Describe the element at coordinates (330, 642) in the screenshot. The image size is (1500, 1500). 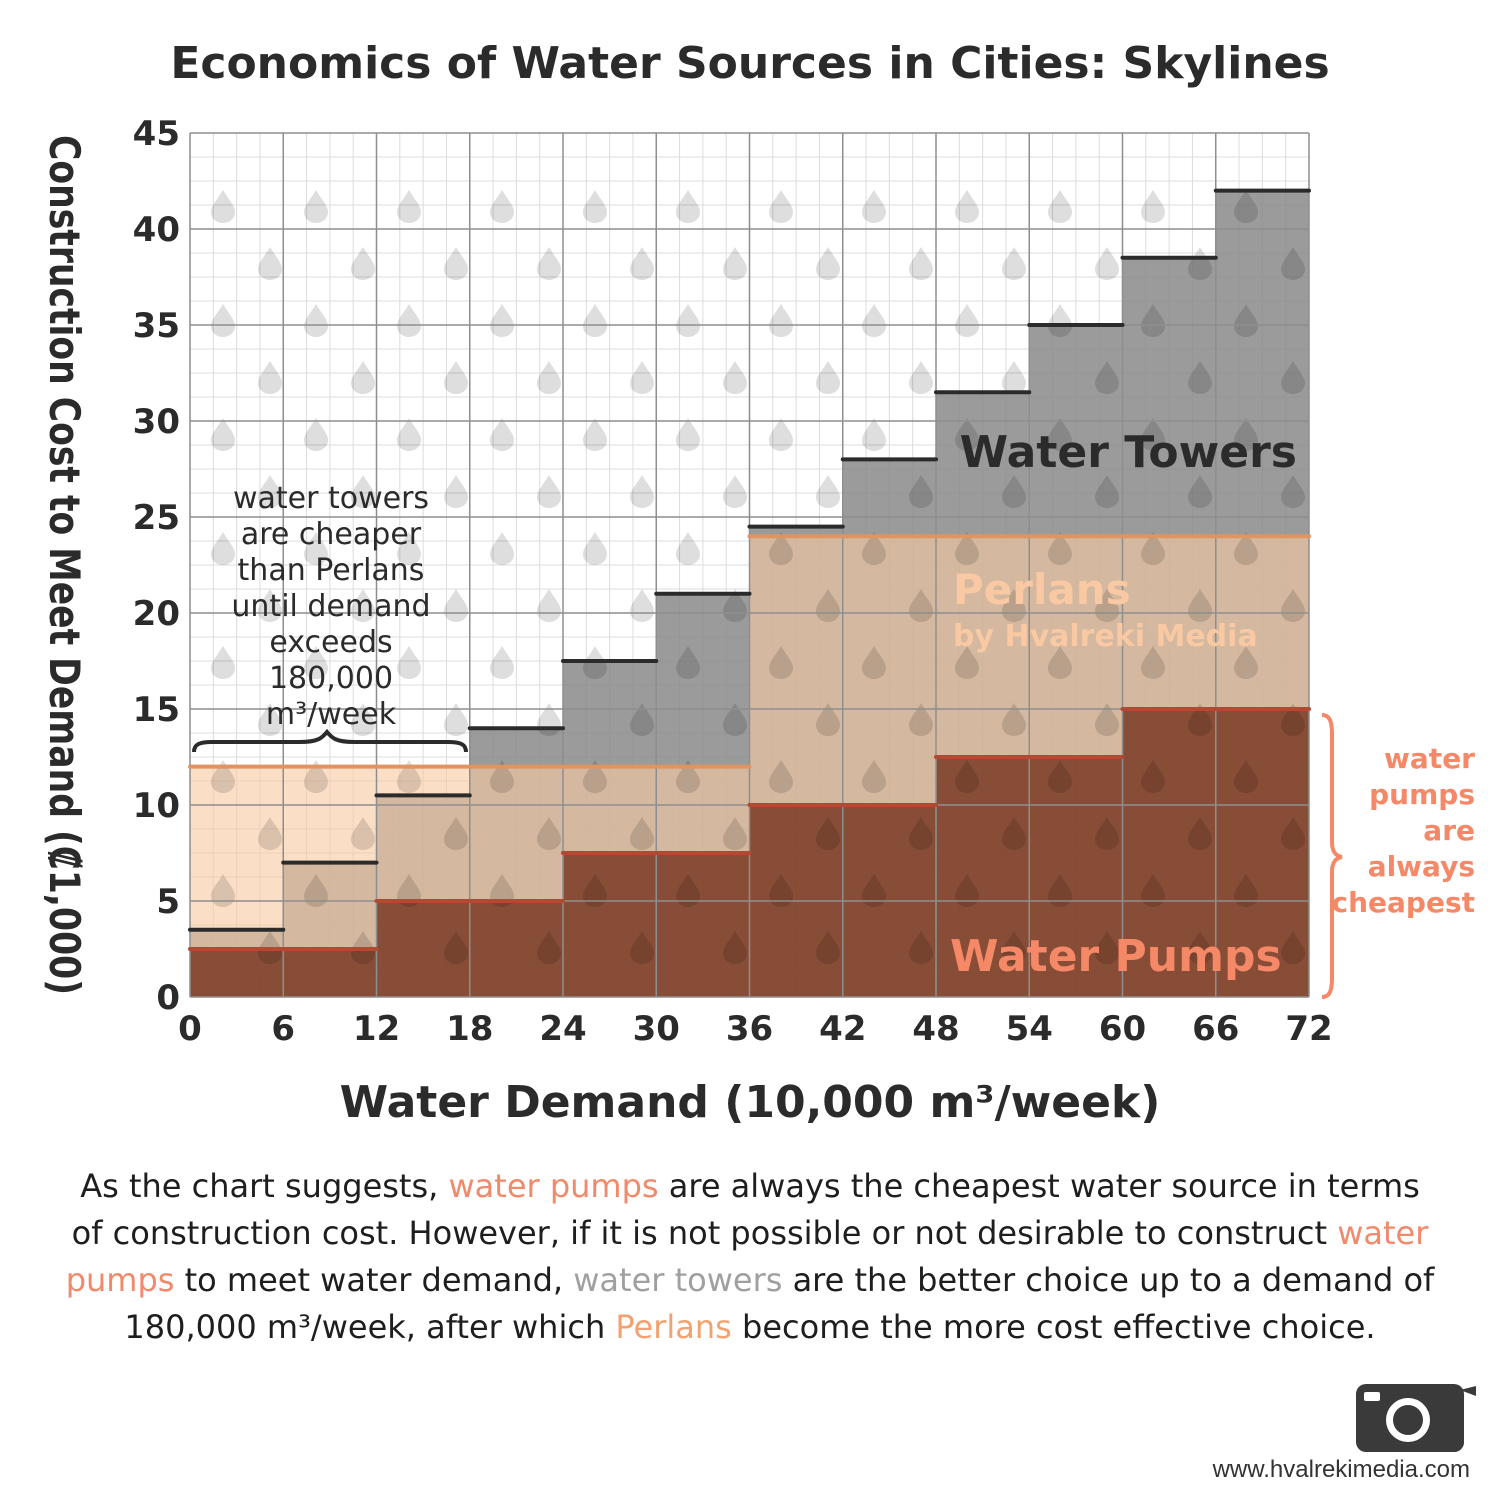
I see `annotation-line: exceeds` at that location.